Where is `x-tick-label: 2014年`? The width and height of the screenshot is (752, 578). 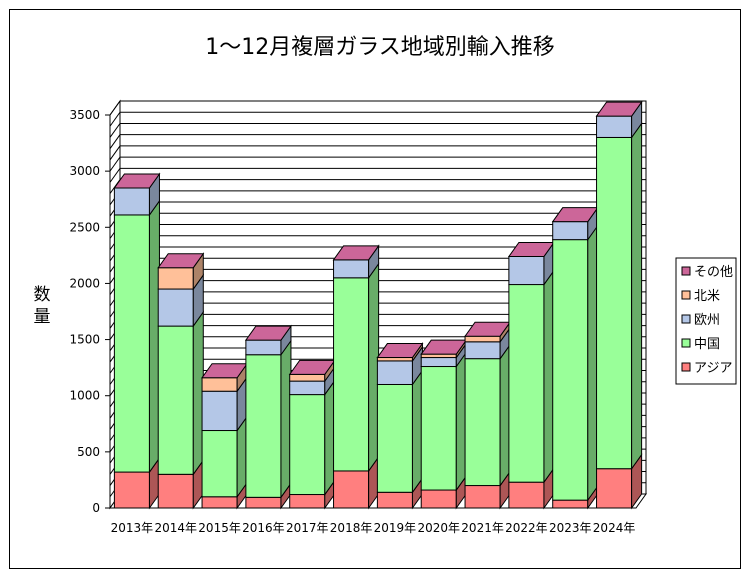 x-tick-label: 2014年 is located at coordinates (175, 528).